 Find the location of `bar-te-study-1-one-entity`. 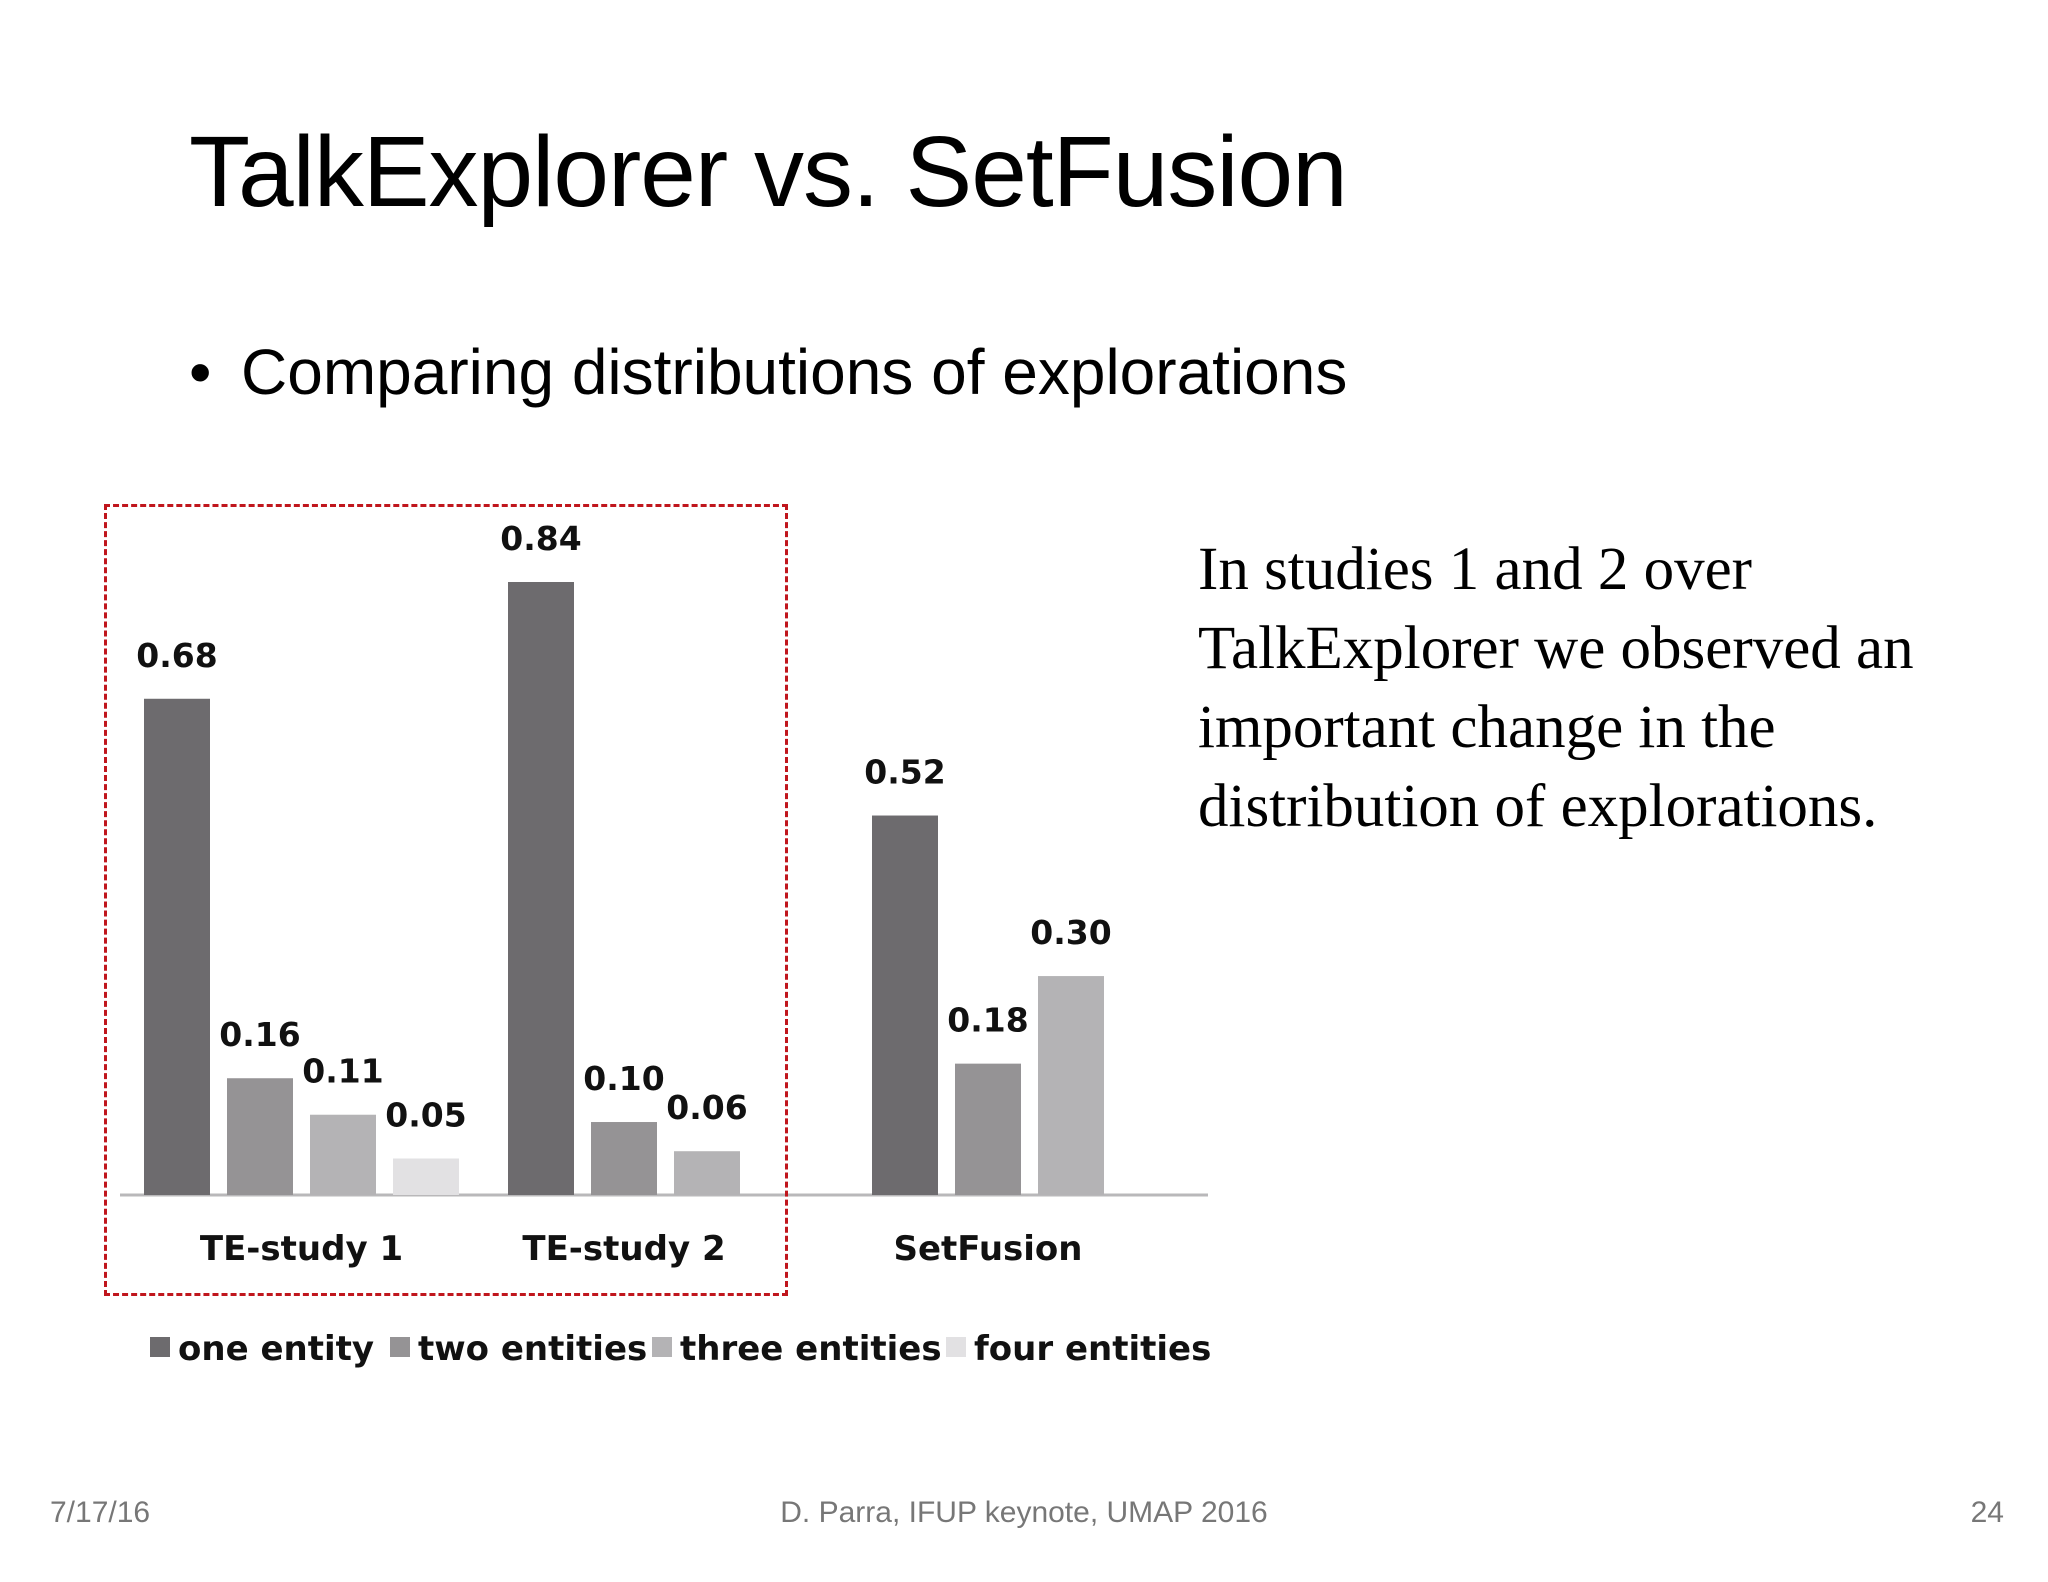

bar-te-study-1-one-entity is located at coordinates (177, 946).